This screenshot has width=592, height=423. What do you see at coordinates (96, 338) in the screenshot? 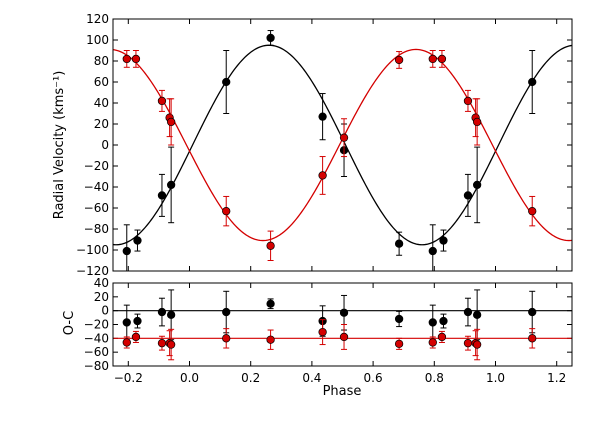
I see `oc-ytick-label: −40` at bounding box center [96, 338].